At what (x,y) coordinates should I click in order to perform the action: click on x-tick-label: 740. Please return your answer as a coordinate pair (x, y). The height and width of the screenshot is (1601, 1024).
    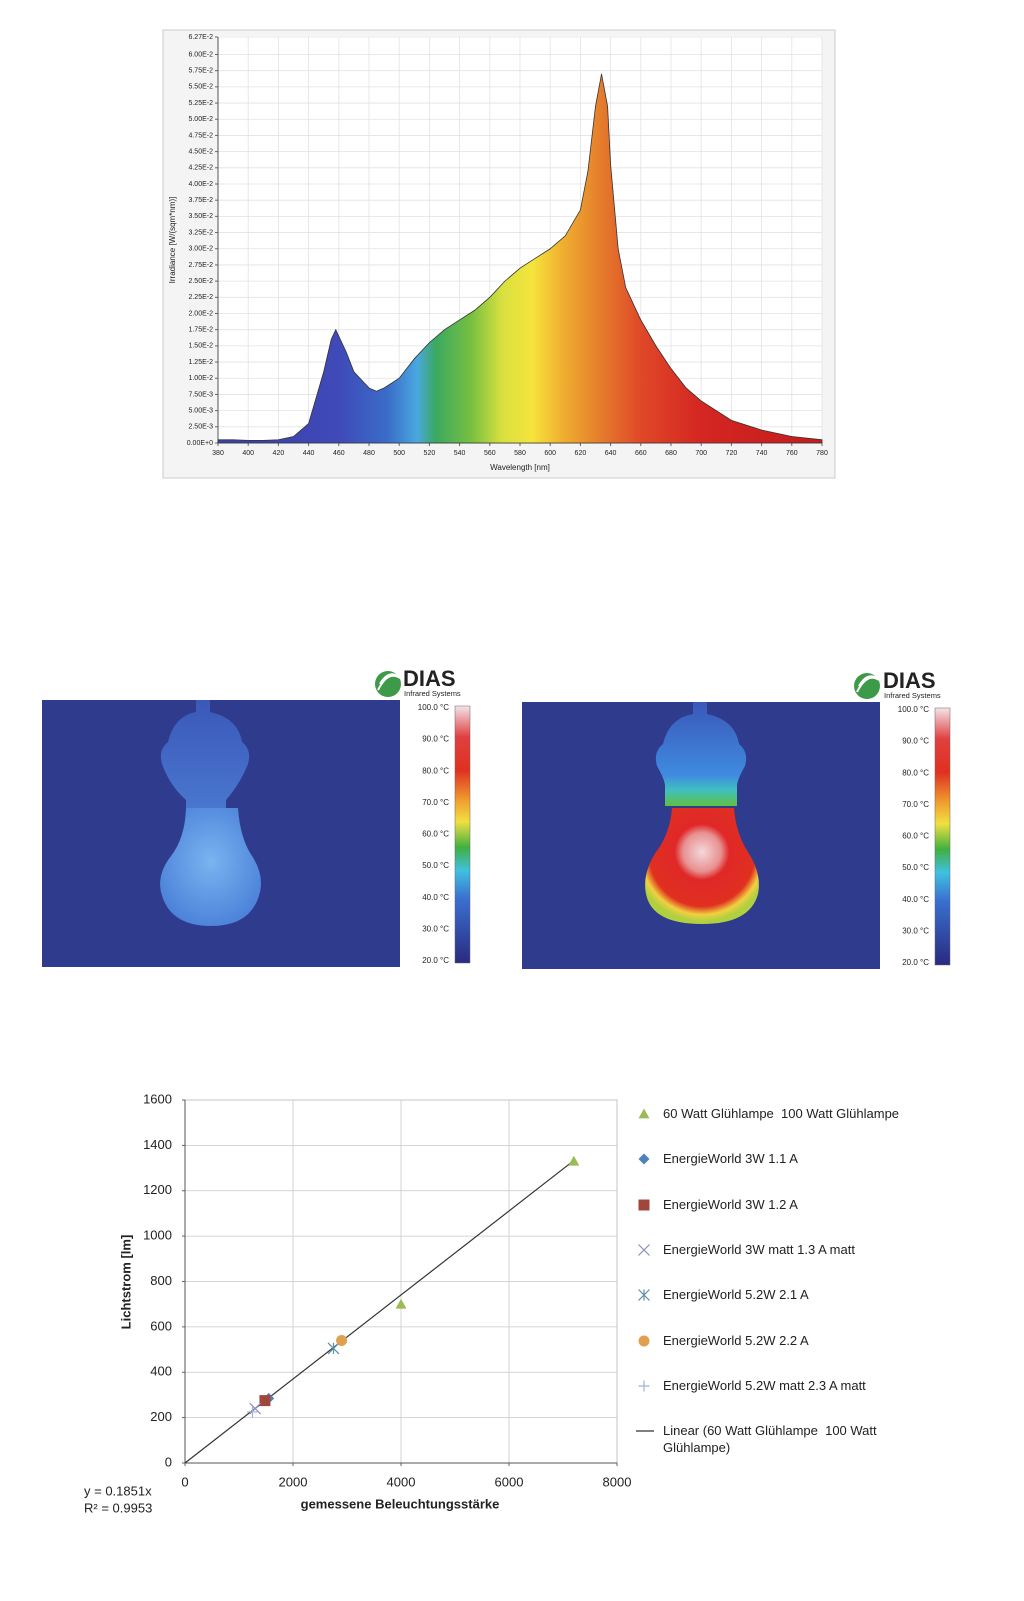
    Looking at the image, I should click on (762, 453).